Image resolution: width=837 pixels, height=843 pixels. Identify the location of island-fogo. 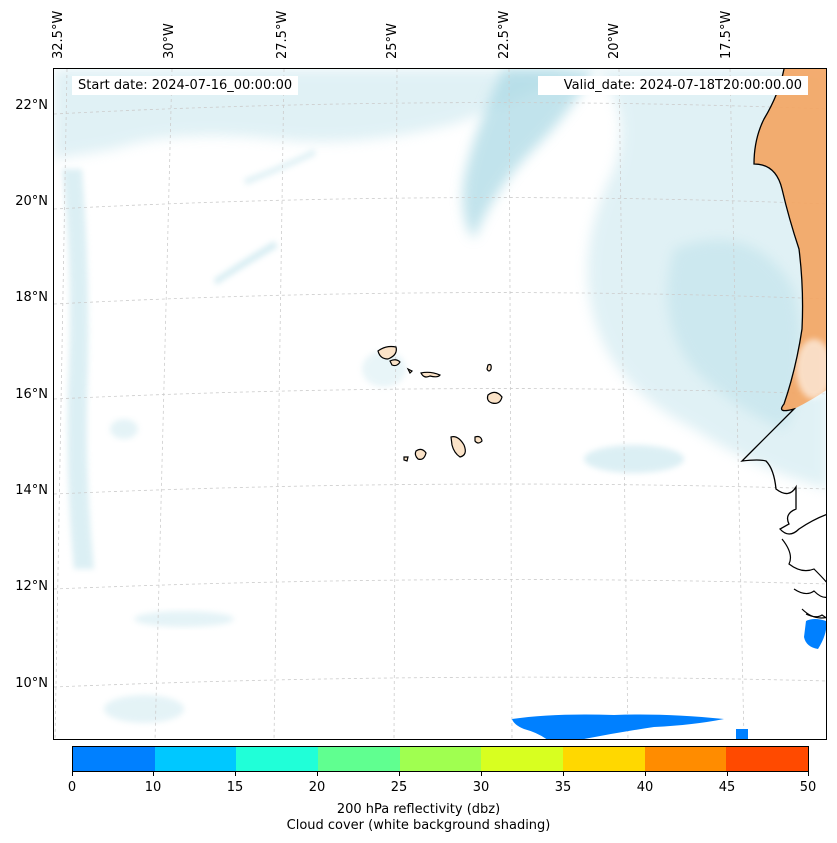
(420, 454).